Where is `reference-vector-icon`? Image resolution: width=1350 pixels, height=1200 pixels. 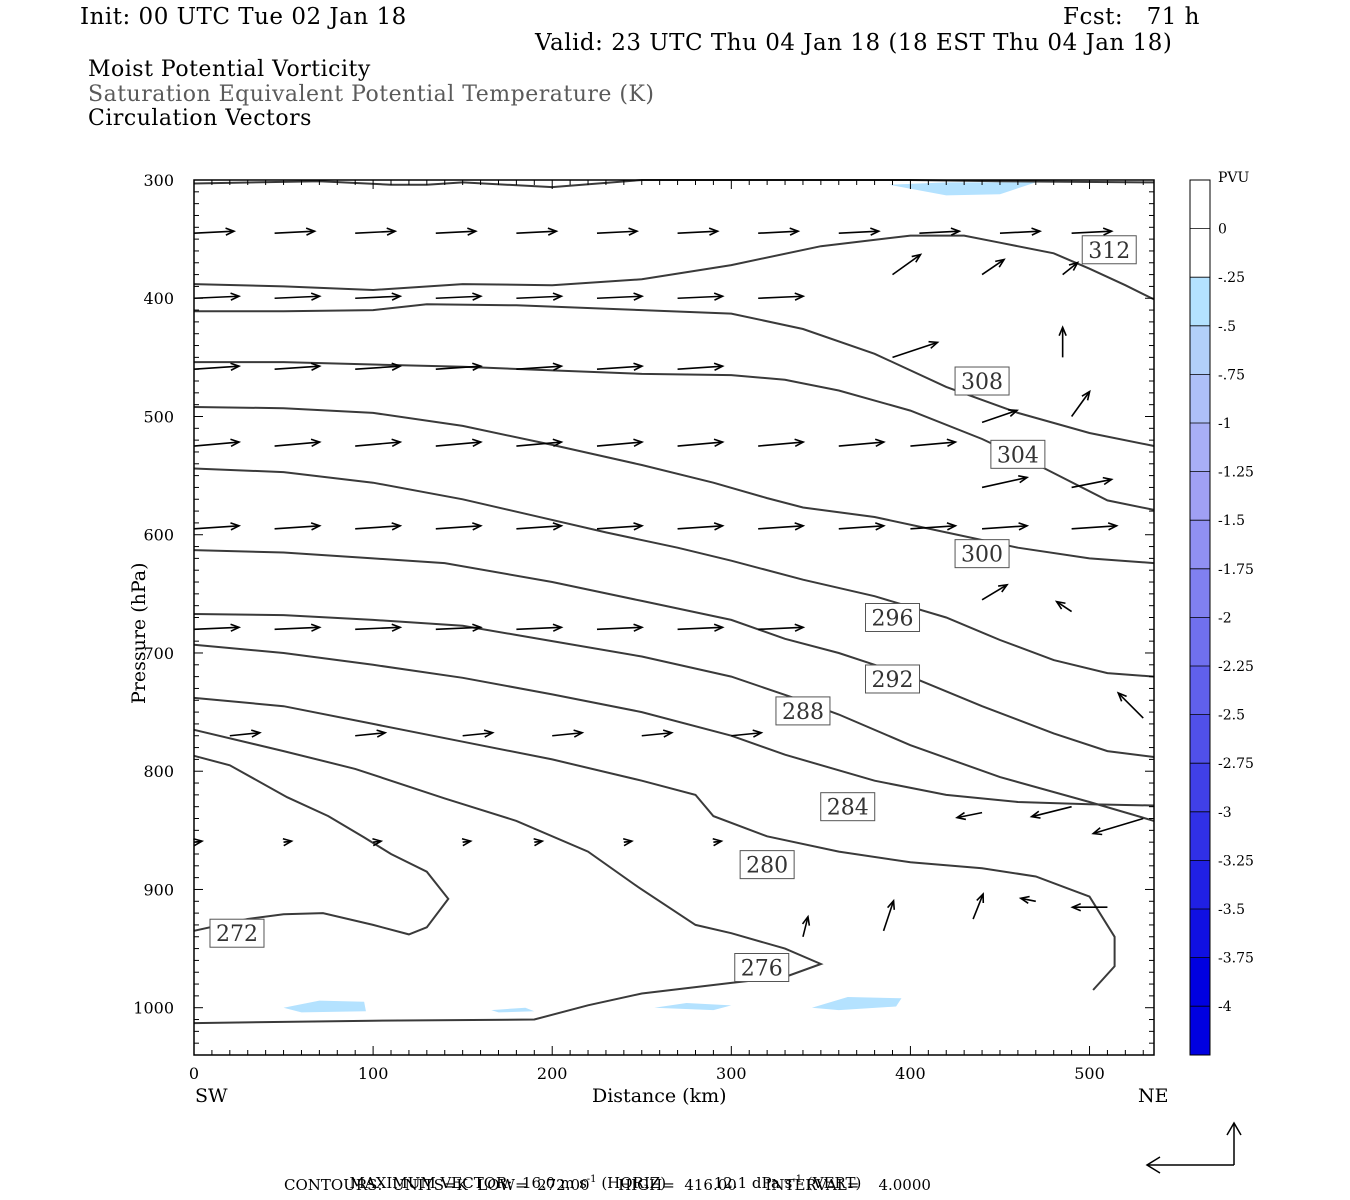 reference-vector-icon is located at coordinates (1193, 1147).